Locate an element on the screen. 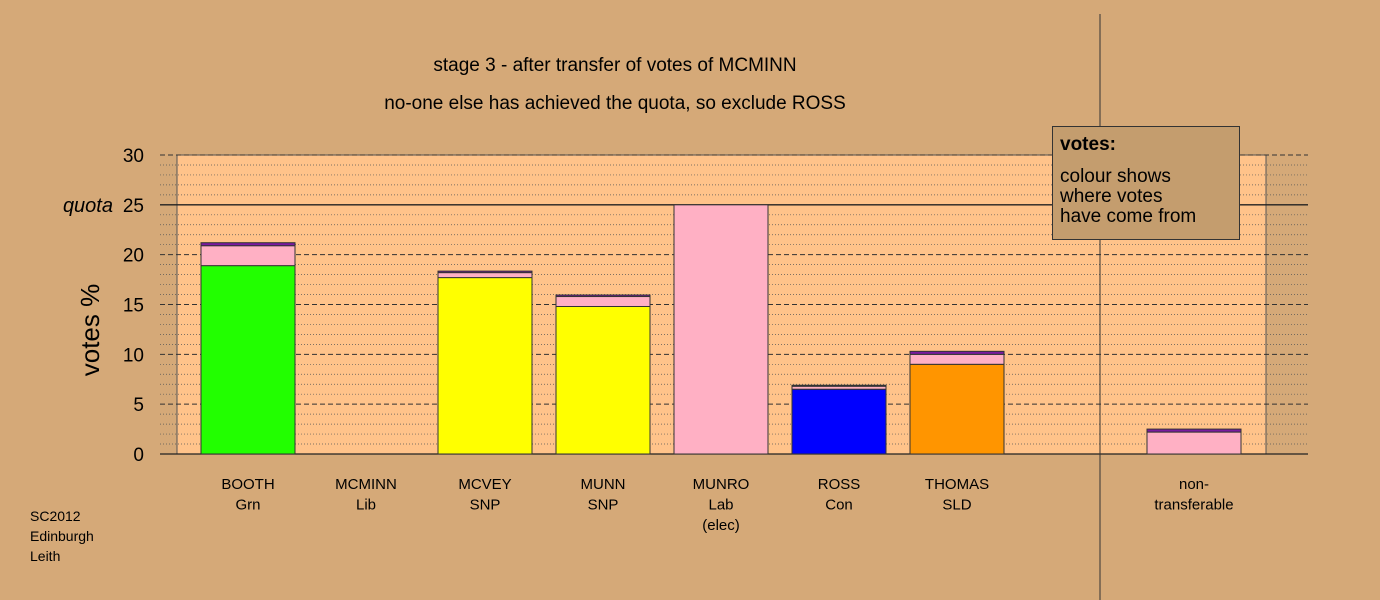 This screenshot has width=1380, height=600. bar-segment-thomas-lib is located at coordinates (957, 352).